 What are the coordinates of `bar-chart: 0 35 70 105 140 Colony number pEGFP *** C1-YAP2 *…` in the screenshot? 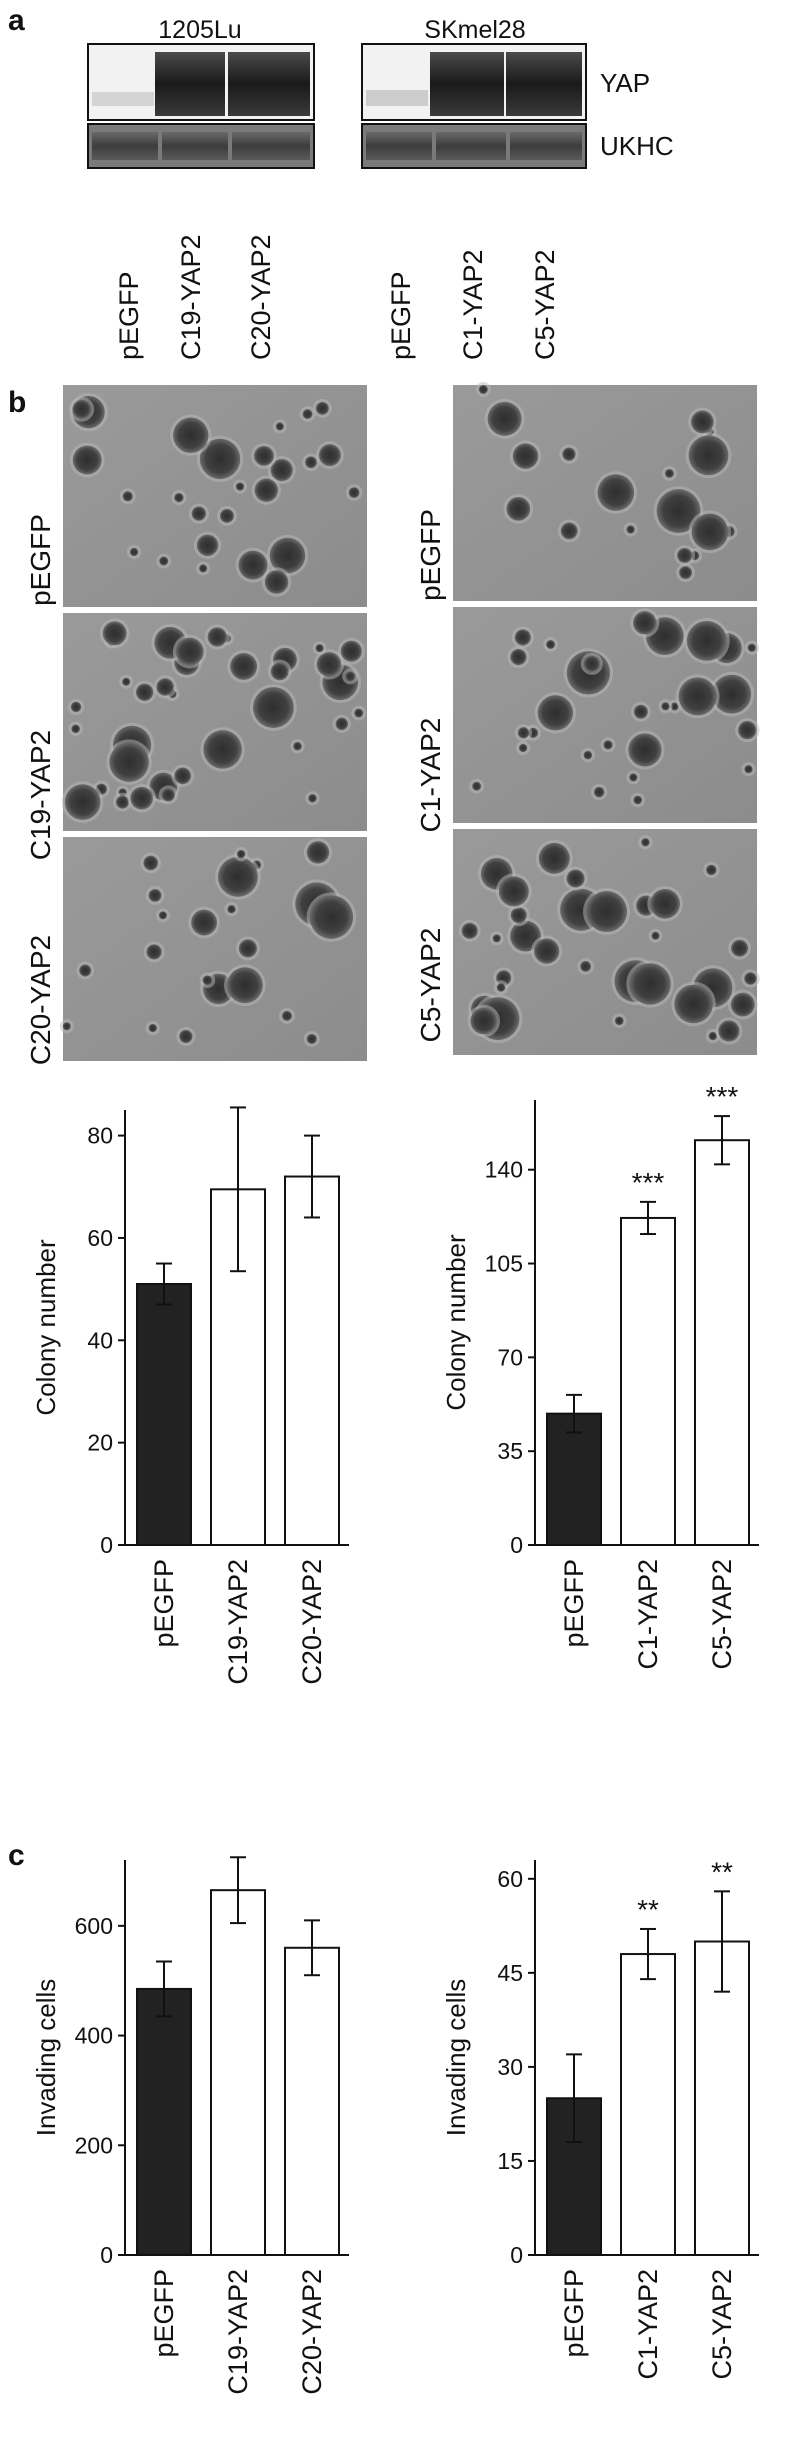 It's located at (600, 1375).